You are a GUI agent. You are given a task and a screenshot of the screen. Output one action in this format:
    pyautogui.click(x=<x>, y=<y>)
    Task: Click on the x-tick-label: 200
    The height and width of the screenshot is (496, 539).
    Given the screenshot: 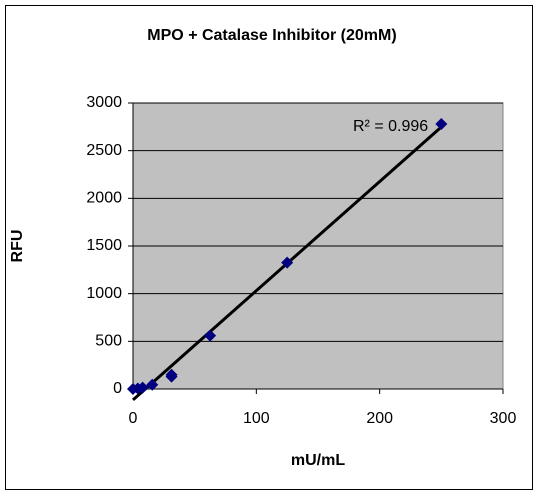 What is the action you would take?
    pyautogui.click(x=379, y=418)
    